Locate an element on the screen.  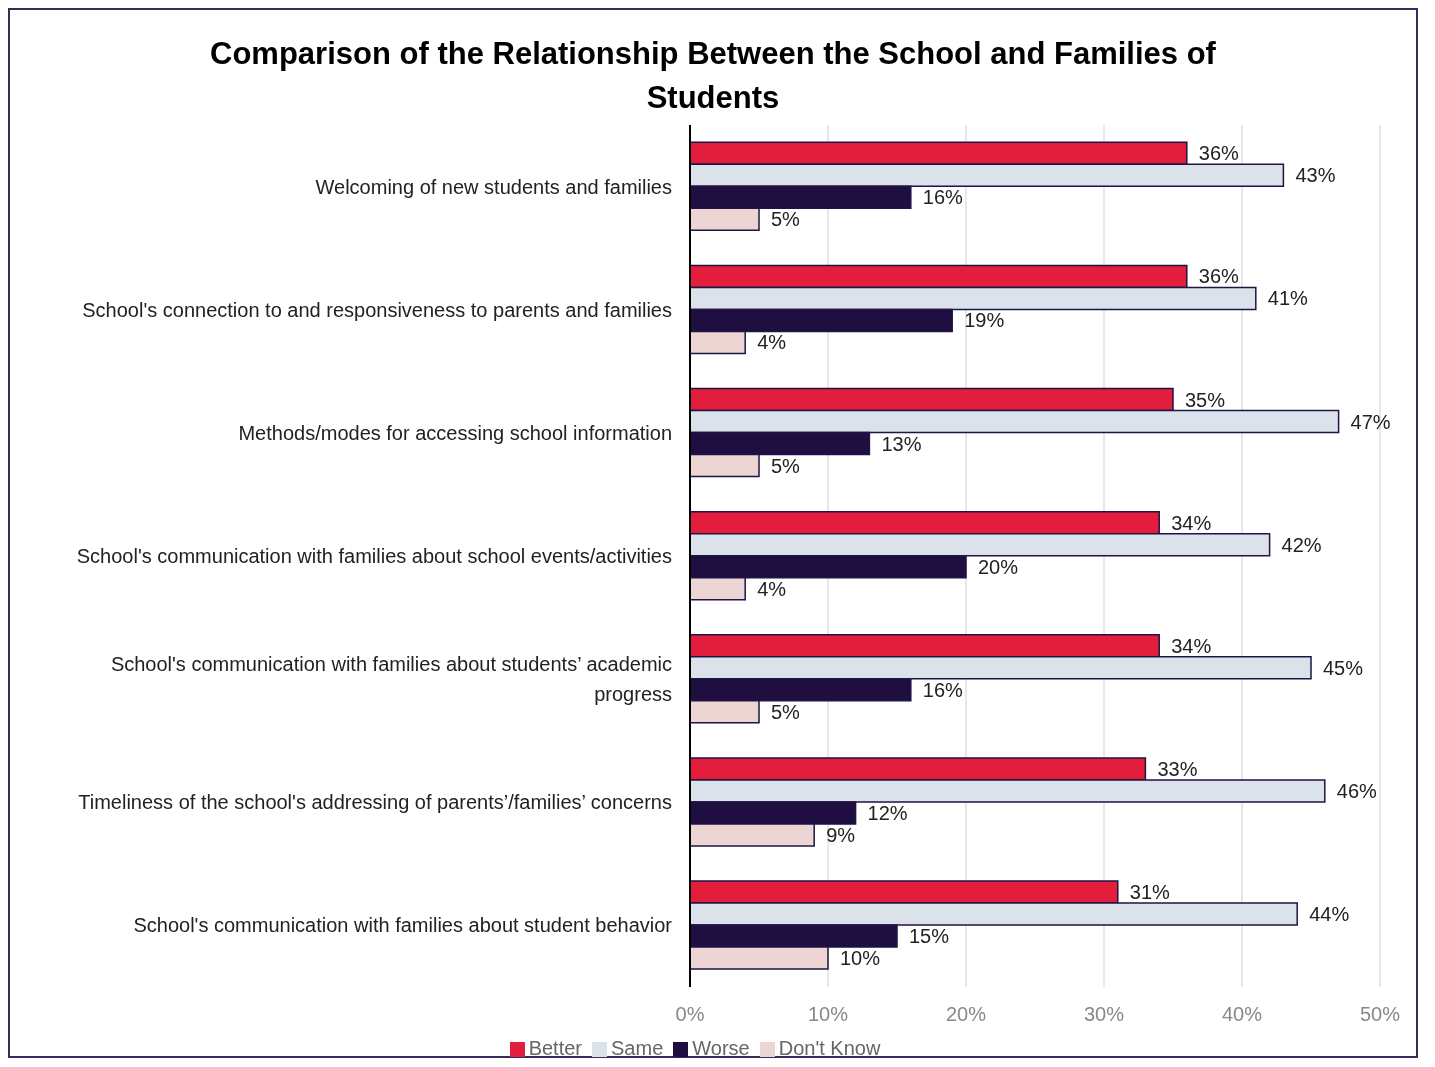
x-tick-label: 0% is located at coordinates (690, 1014).